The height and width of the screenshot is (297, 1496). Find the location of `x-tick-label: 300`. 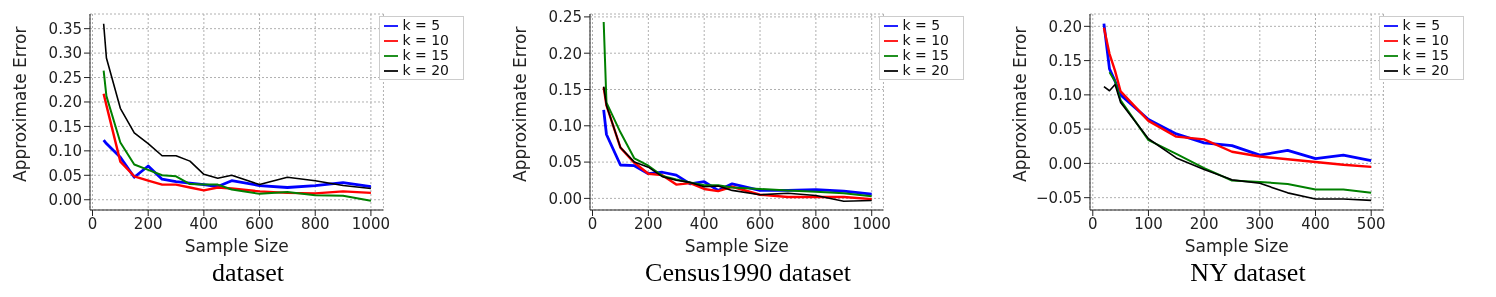

x-tick-label: 300 is located at coordinates (1260, 223).